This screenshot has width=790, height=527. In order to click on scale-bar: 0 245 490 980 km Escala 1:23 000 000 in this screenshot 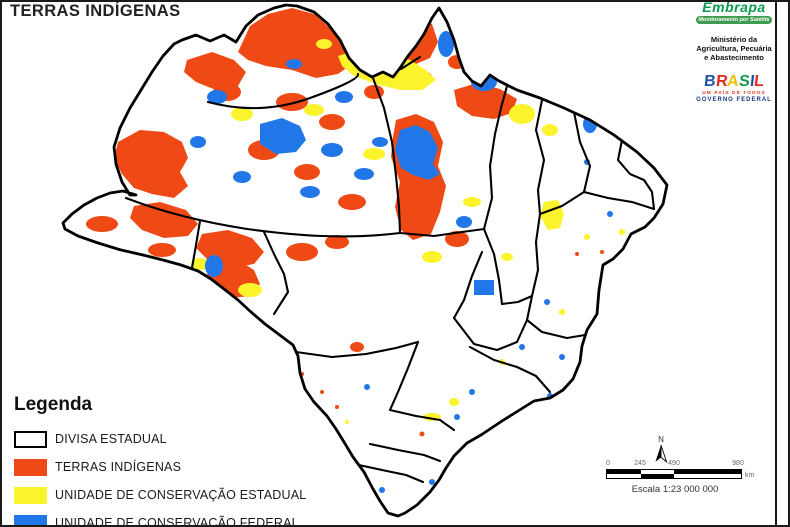, I will do `click(681, 477)`.